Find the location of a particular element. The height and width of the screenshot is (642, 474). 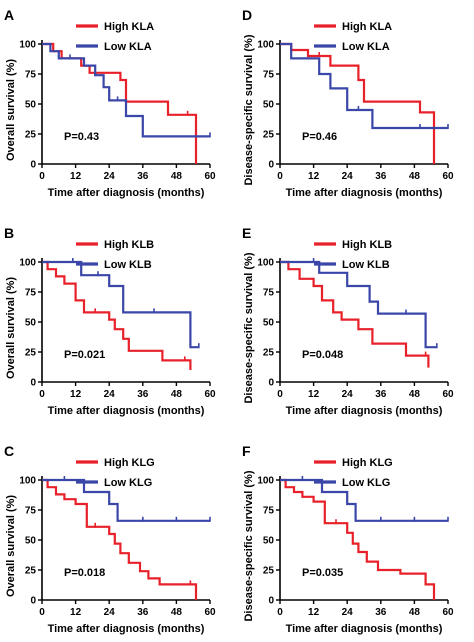

panel-letter: C is located at coordinates (9, 451).